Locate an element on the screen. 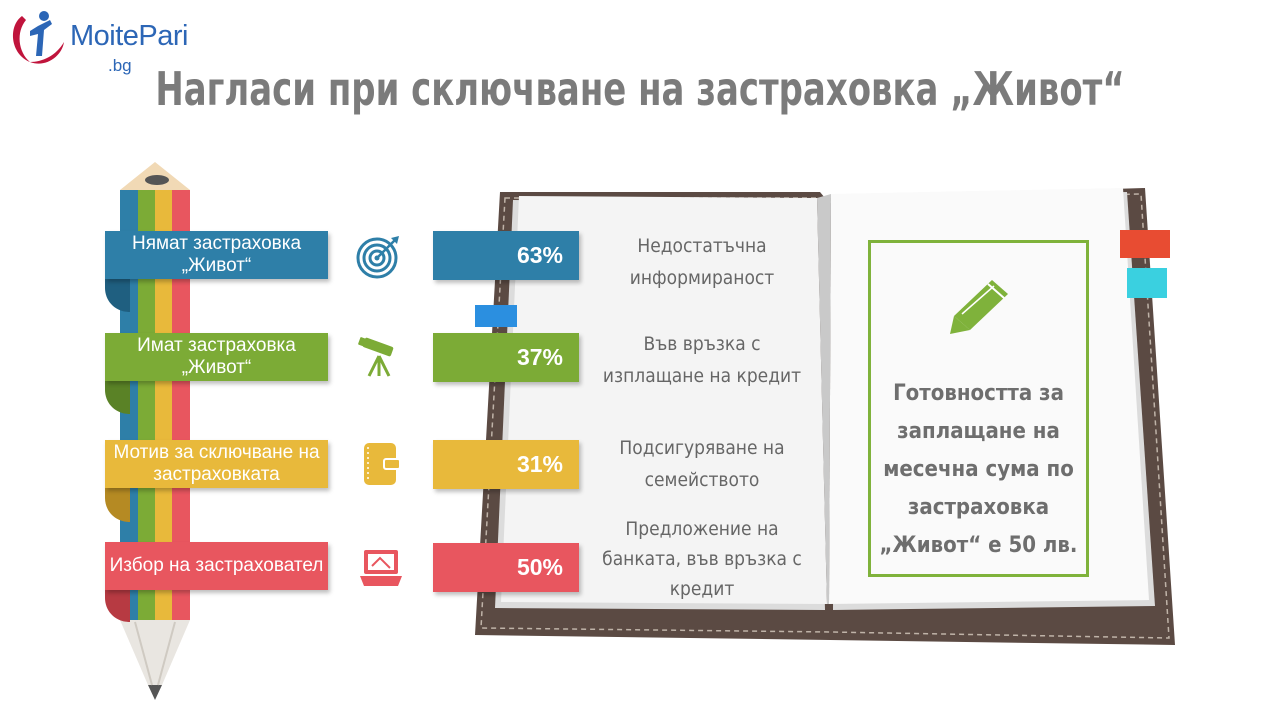  logo: MoitePari .bg is located at coordinates (108, 40).